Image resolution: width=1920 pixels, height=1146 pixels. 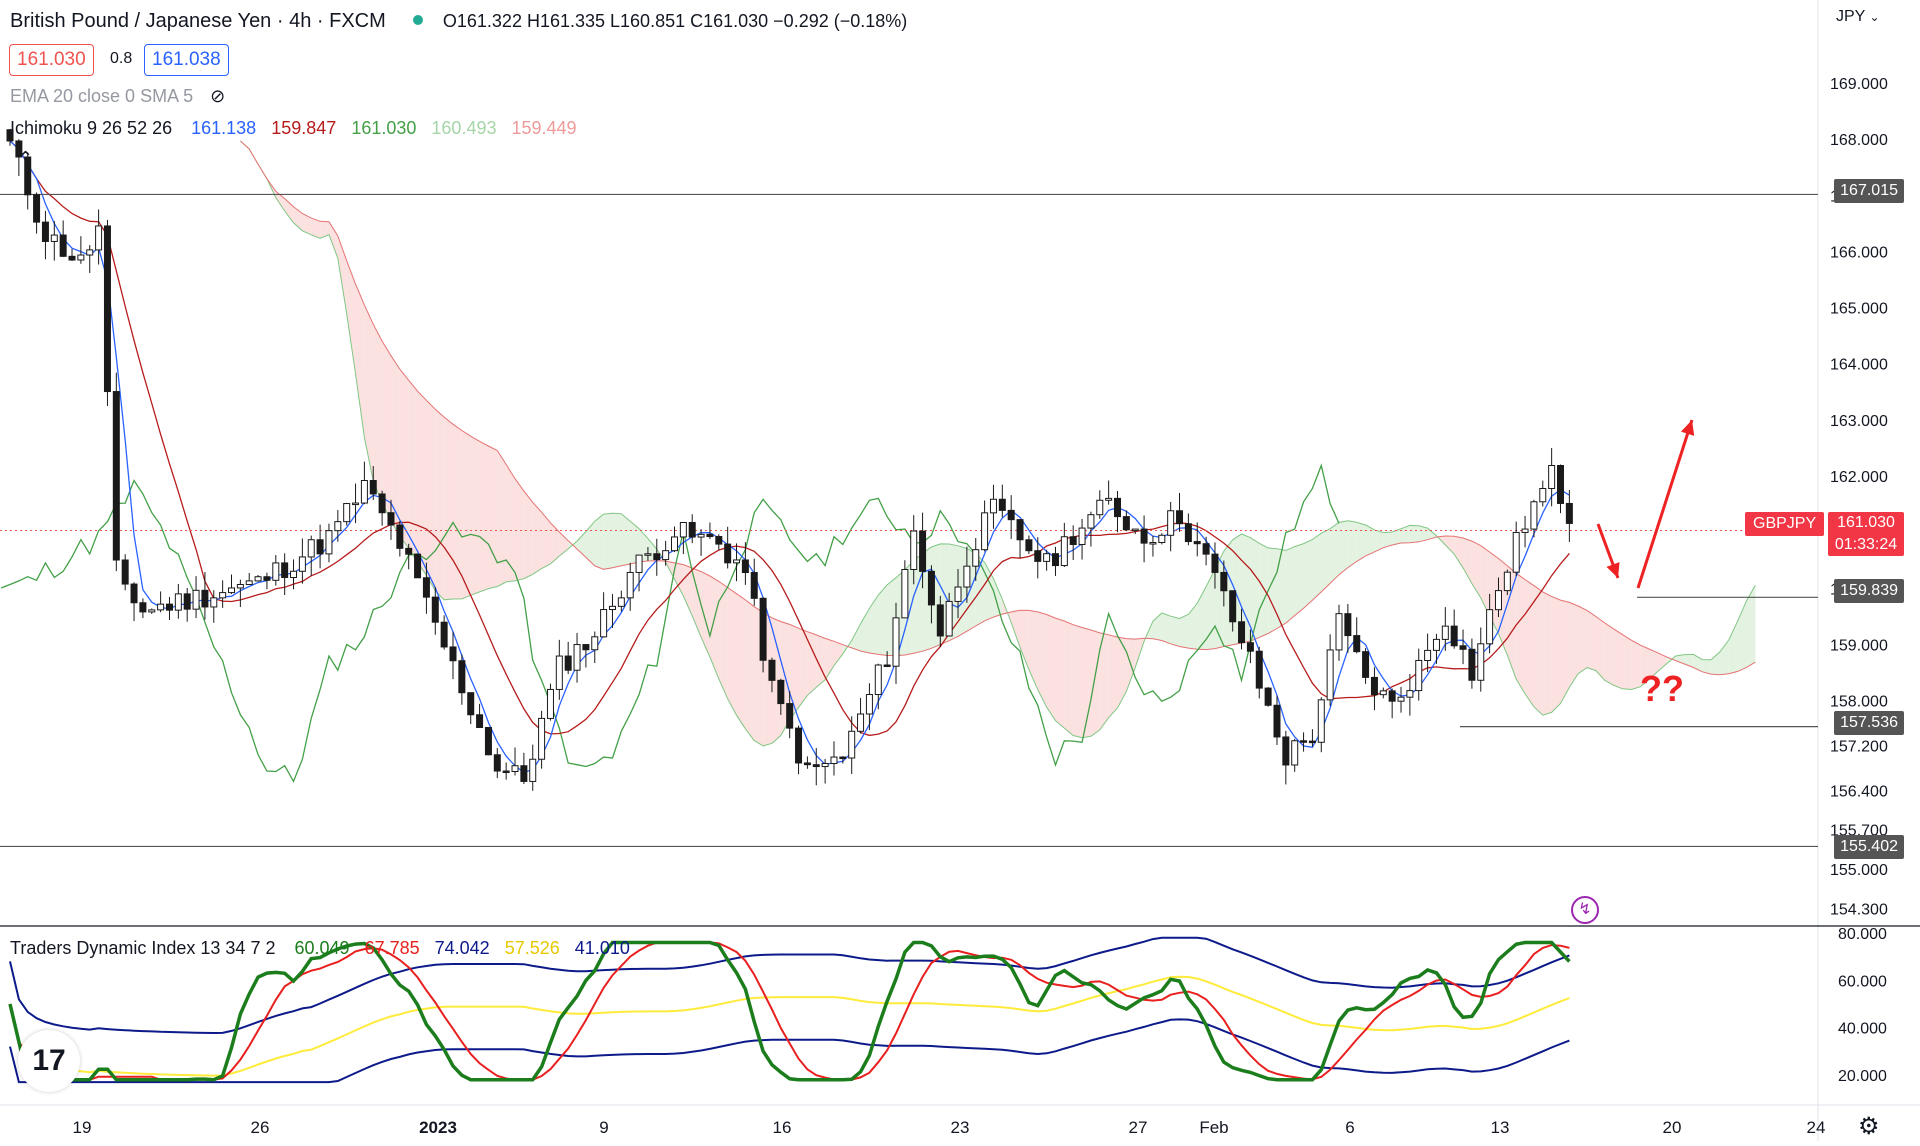 I want to click on lightning-icon: ↯, so click(x=1585, y=910).